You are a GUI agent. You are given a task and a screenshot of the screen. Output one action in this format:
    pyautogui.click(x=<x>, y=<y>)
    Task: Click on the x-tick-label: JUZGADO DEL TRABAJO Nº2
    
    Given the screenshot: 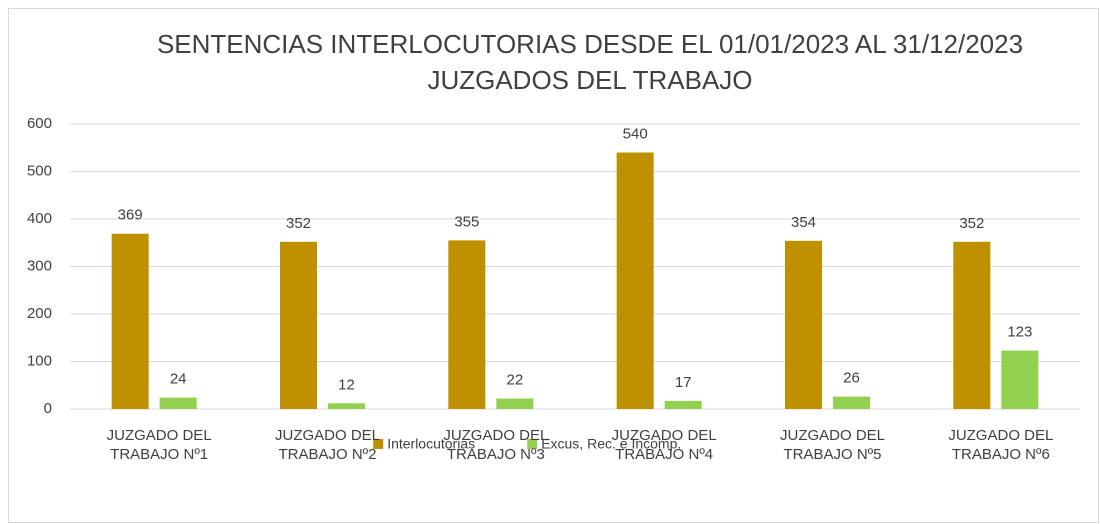 What is the action you would take?
    pyautogui.click(x=327, y=445)
    